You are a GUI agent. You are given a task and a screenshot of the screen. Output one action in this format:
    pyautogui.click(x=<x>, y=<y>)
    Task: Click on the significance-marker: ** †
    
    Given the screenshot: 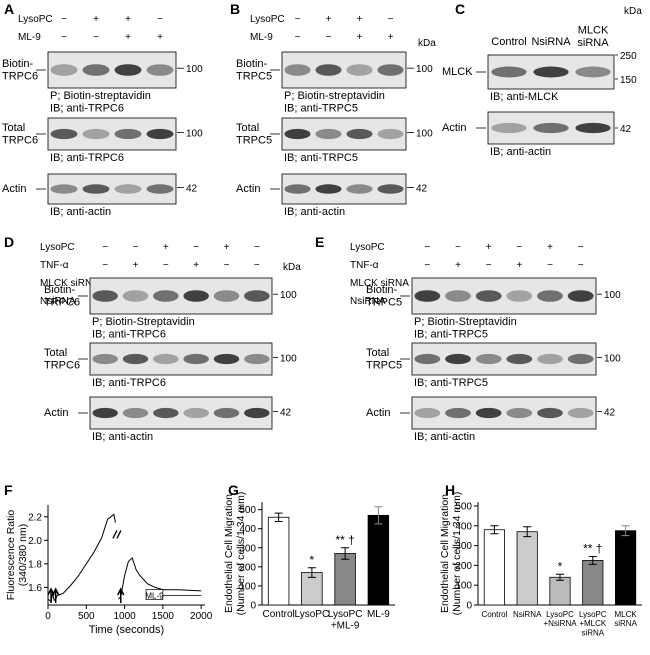 What is the action you would take?
    pyautogui.click(x=592, y=548)
    